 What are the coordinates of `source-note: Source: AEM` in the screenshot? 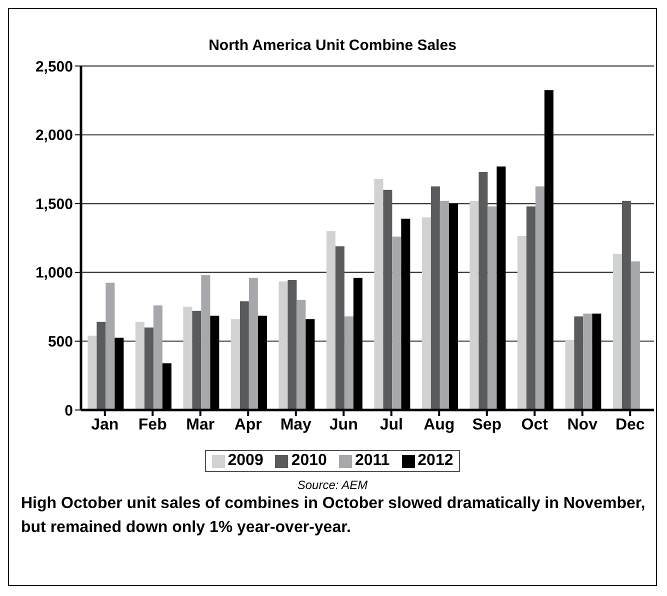 It's located at (332, 485).